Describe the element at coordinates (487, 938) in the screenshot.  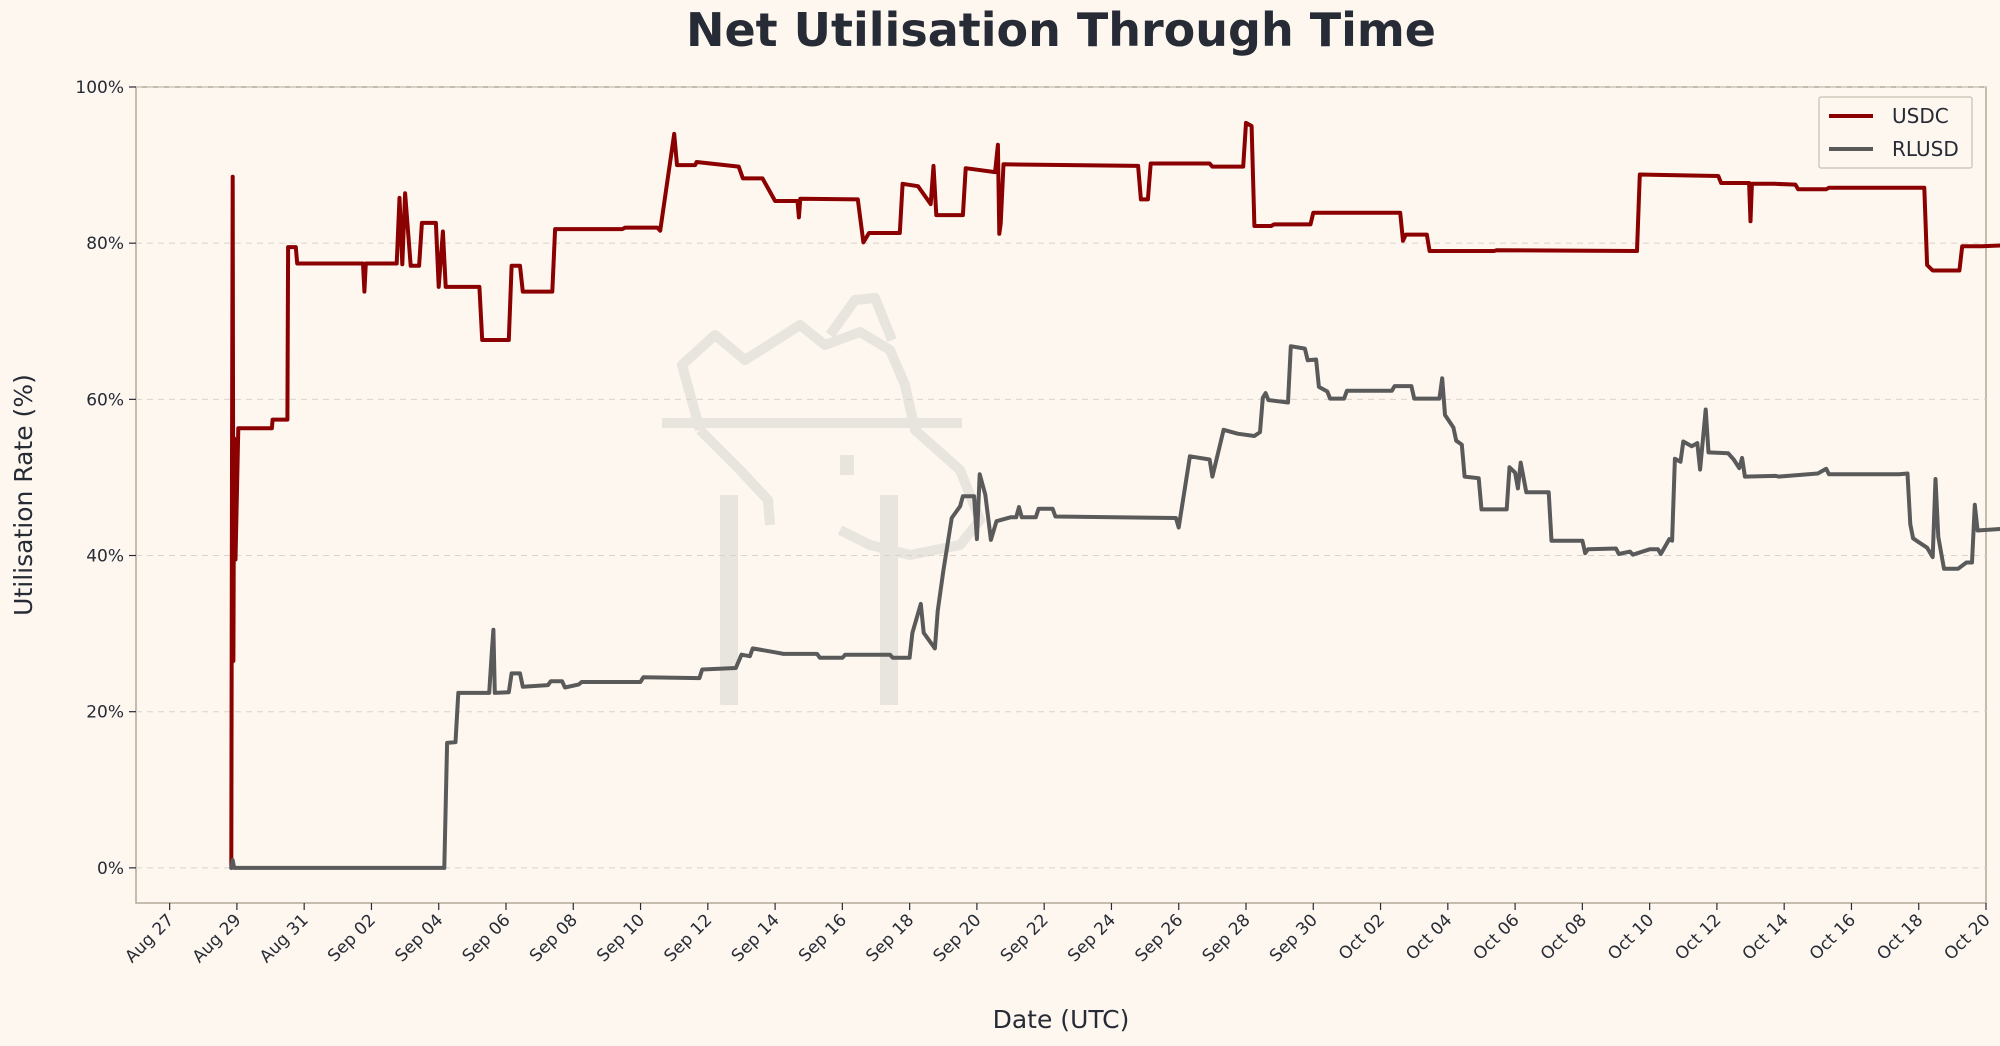
I see `x-tick-label: Sep 06` at that location.